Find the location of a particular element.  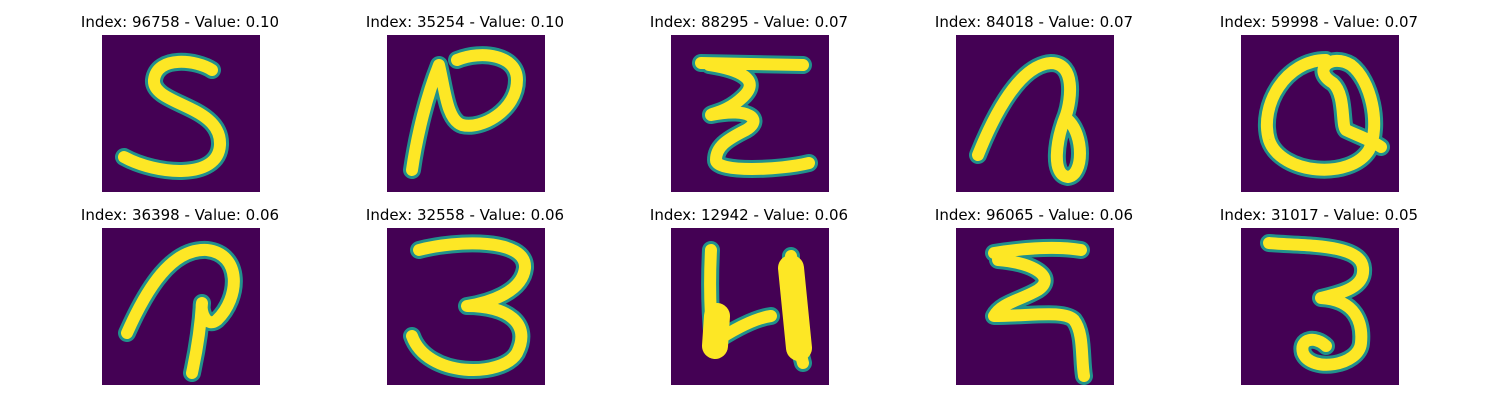

panel-title: Index: 96065 - Value: 0.06 is located at coordinates (1034, 215).